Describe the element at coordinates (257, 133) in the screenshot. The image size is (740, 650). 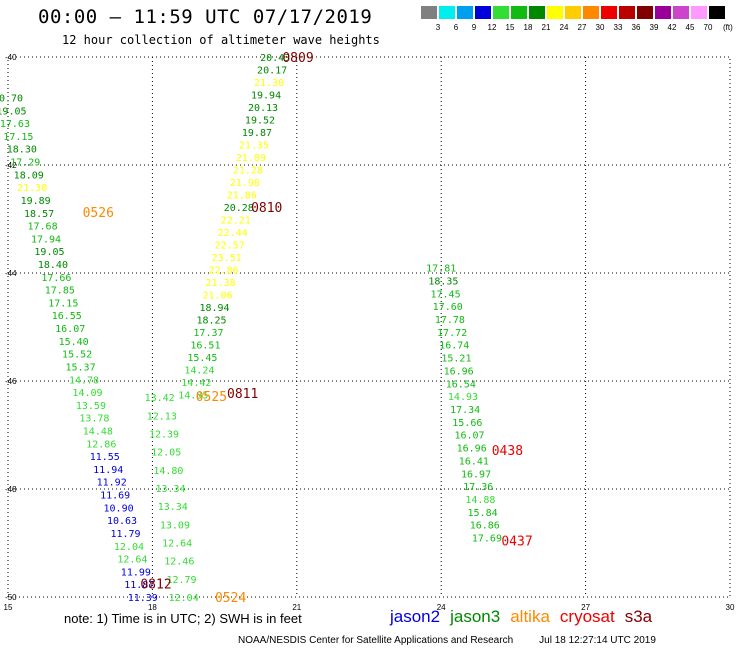
I see `wave-height-label: 19.87` at that location.